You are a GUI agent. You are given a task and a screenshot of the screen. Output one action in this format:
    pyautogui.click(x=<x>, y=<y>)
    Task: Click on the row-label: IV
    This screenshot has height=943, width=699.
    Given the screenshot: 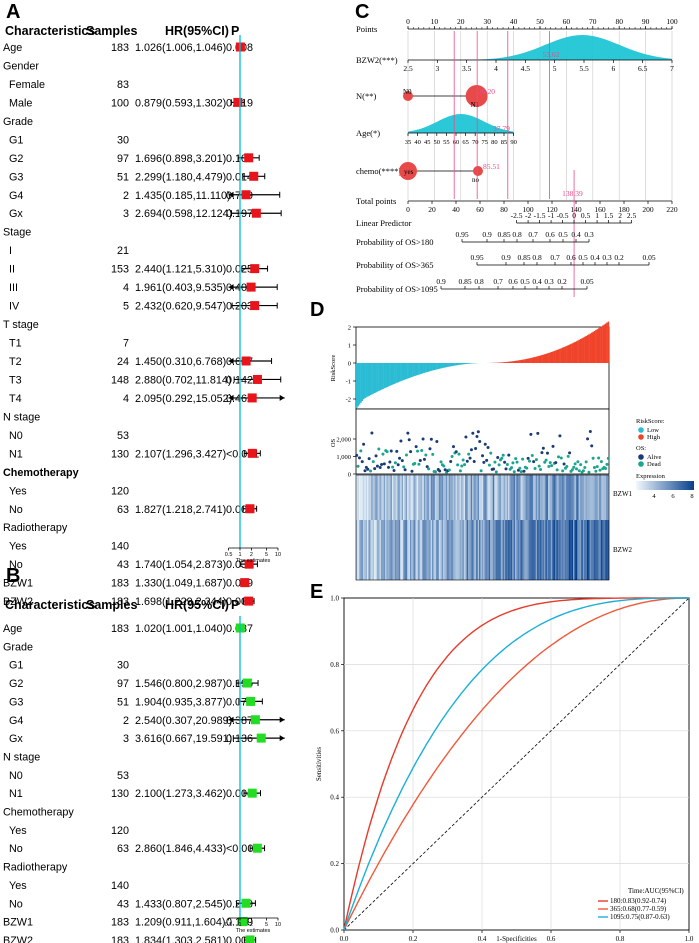 What is the action you would take?
    pyautogui.click(x=14, y=307)
    